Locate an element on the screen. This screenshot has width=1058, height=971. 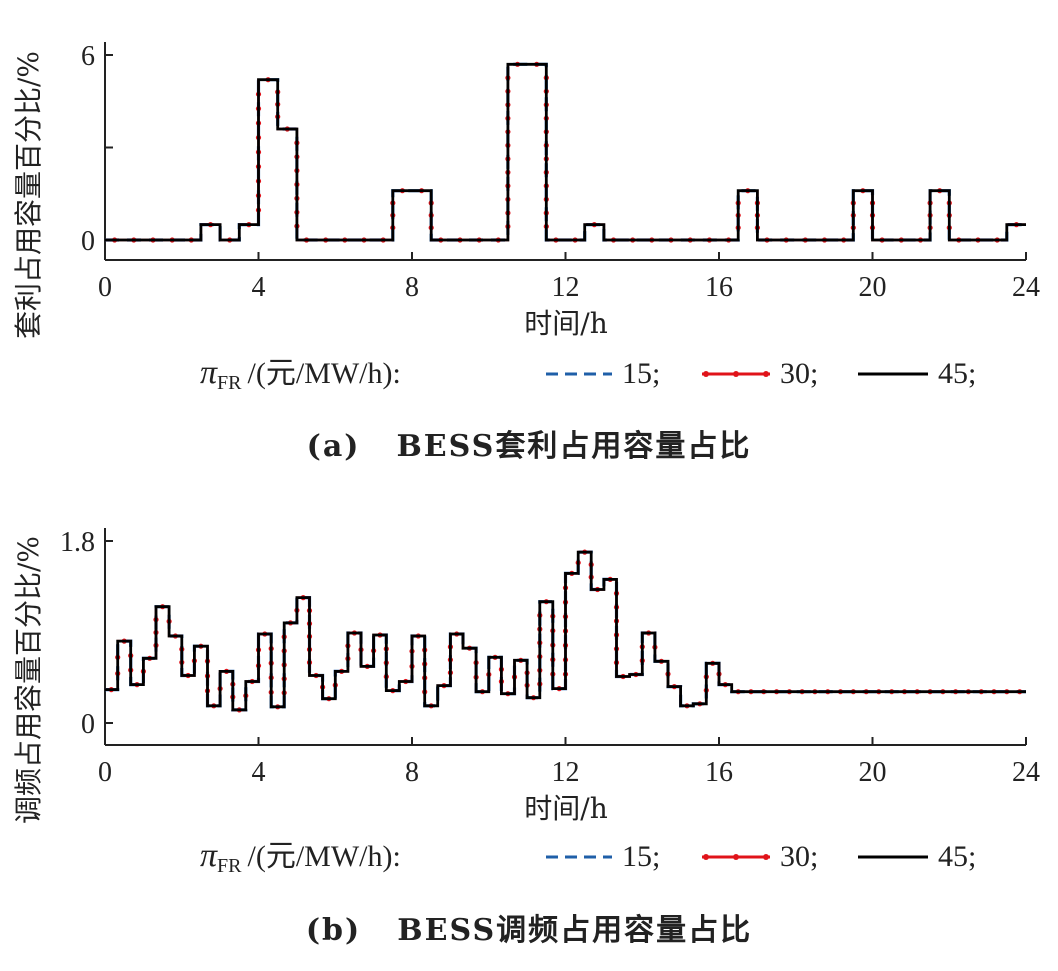
chart-b-x-tick-label: 20 is located at coordinates (873, 772).